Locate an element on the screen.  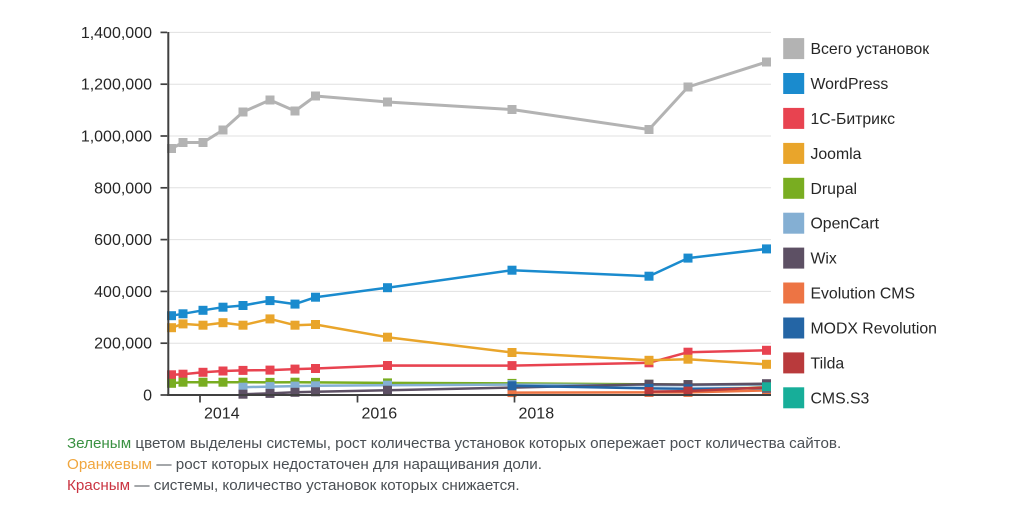
svg-text: MODX Revolution is located at coordinates (874, 329).